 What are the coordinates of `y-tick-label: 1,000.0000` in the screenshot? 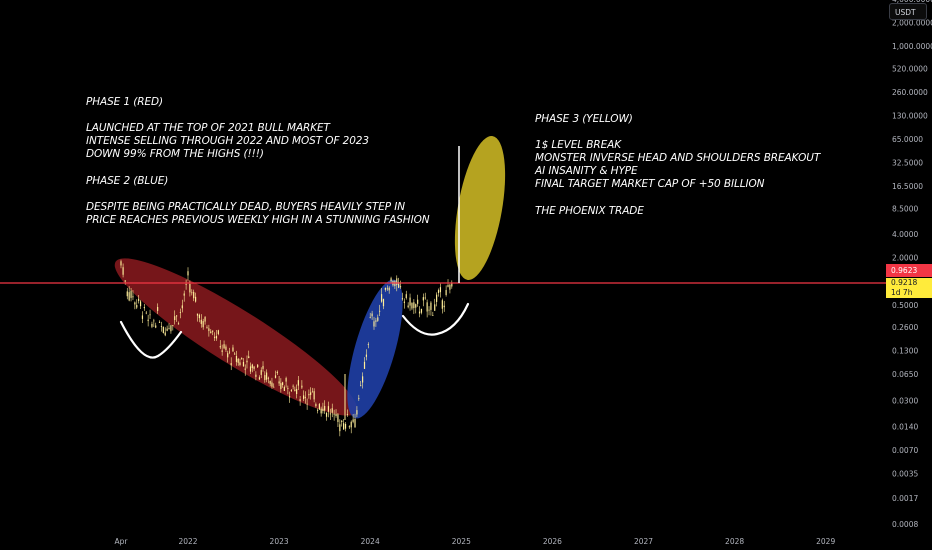 It's located at (912, 46).